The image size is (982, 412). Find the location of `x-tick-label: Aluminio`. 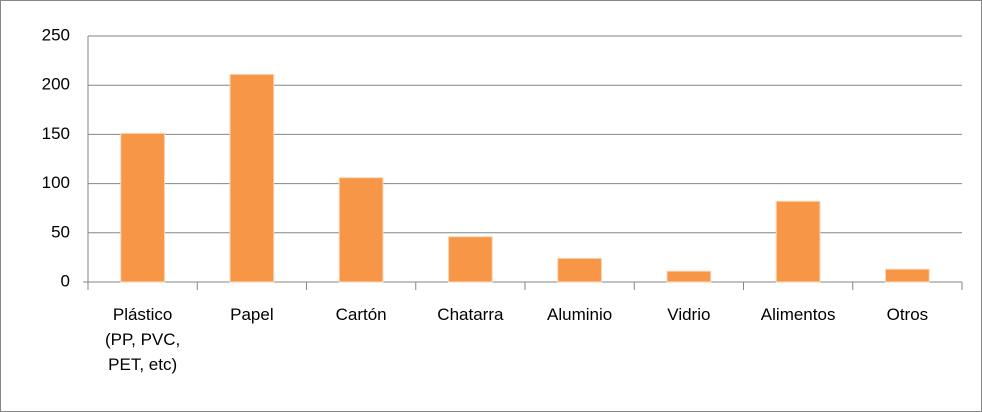

x-tick-label: Aluminio is located at coordinates (580, 314).